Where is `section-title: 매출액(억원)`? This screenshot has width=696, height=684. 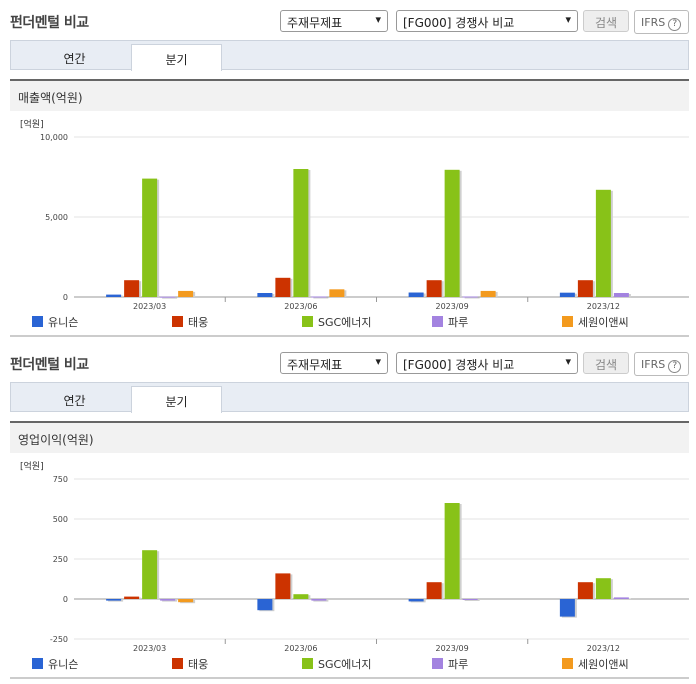 section-title: 매출액(억원) is located at coordinates (349, 95).